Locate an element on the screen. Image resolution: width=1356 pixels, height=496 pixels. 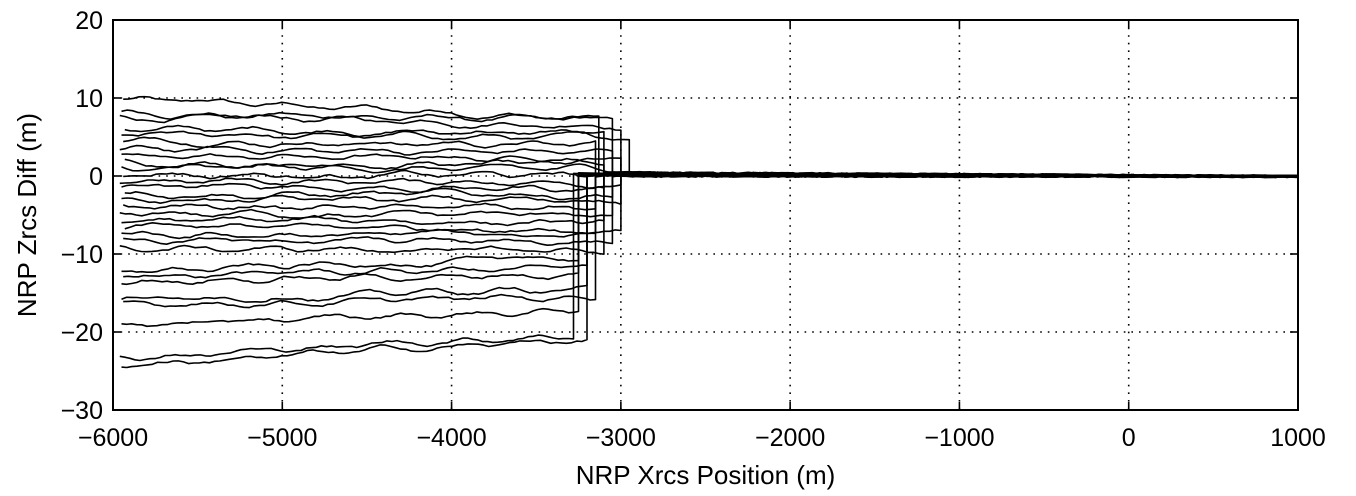
y-tick-label: −30 is located at coordinates (82, 411).